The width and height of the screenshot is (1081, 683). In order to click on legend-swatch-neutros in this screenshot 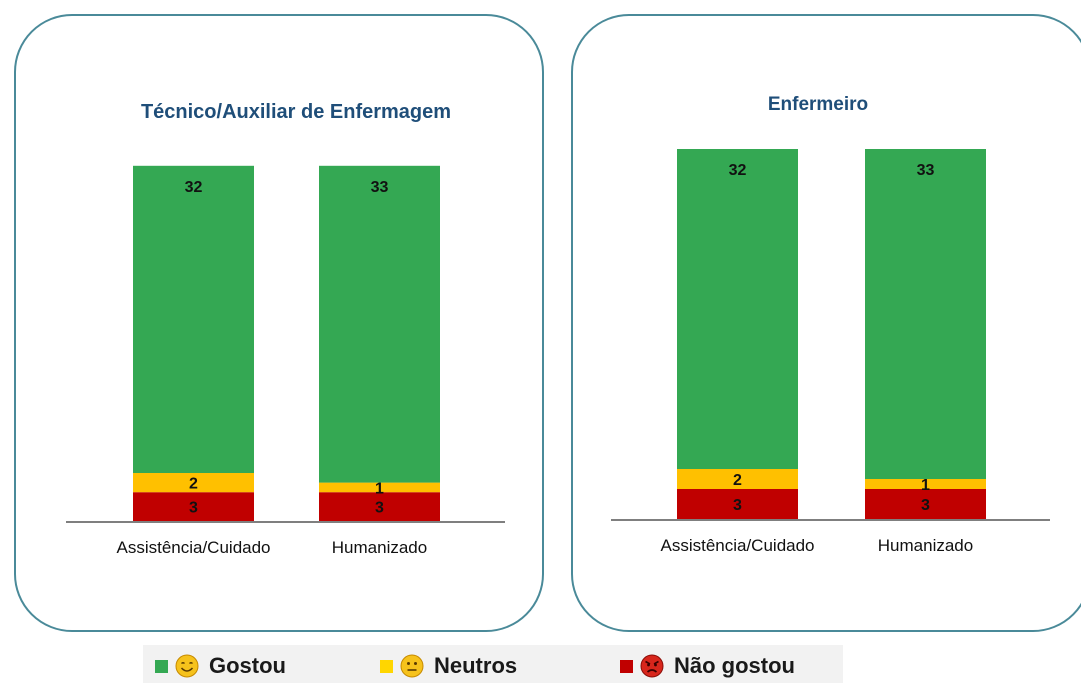, I will do `click(386, 666)`.